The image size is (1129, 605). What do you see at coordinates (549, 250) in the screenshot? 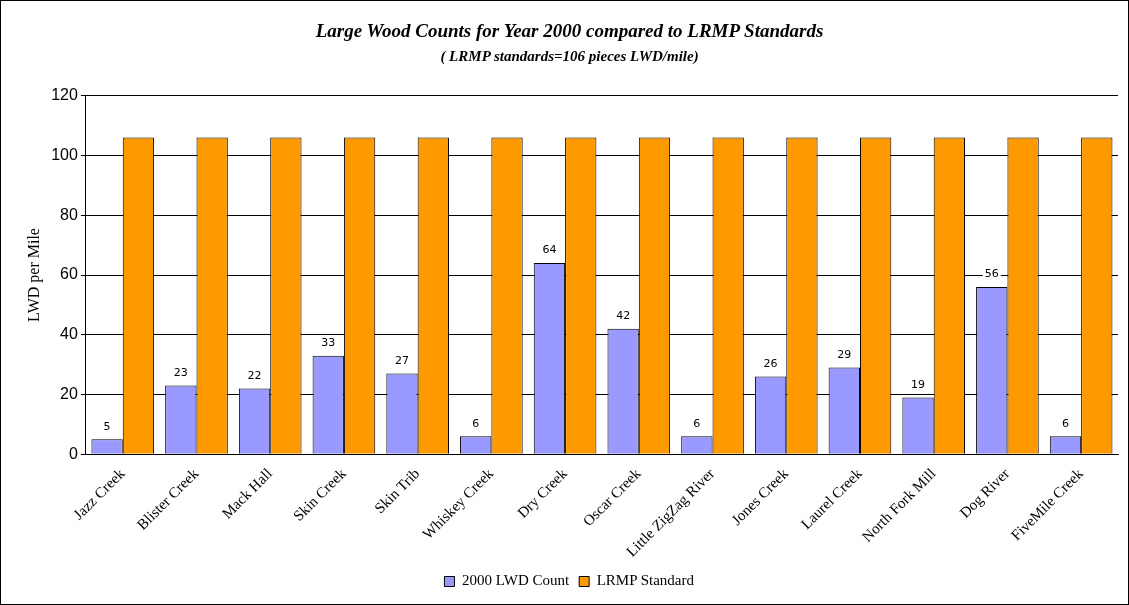
I see `data-label: 64` at bounding box center [549, 250].